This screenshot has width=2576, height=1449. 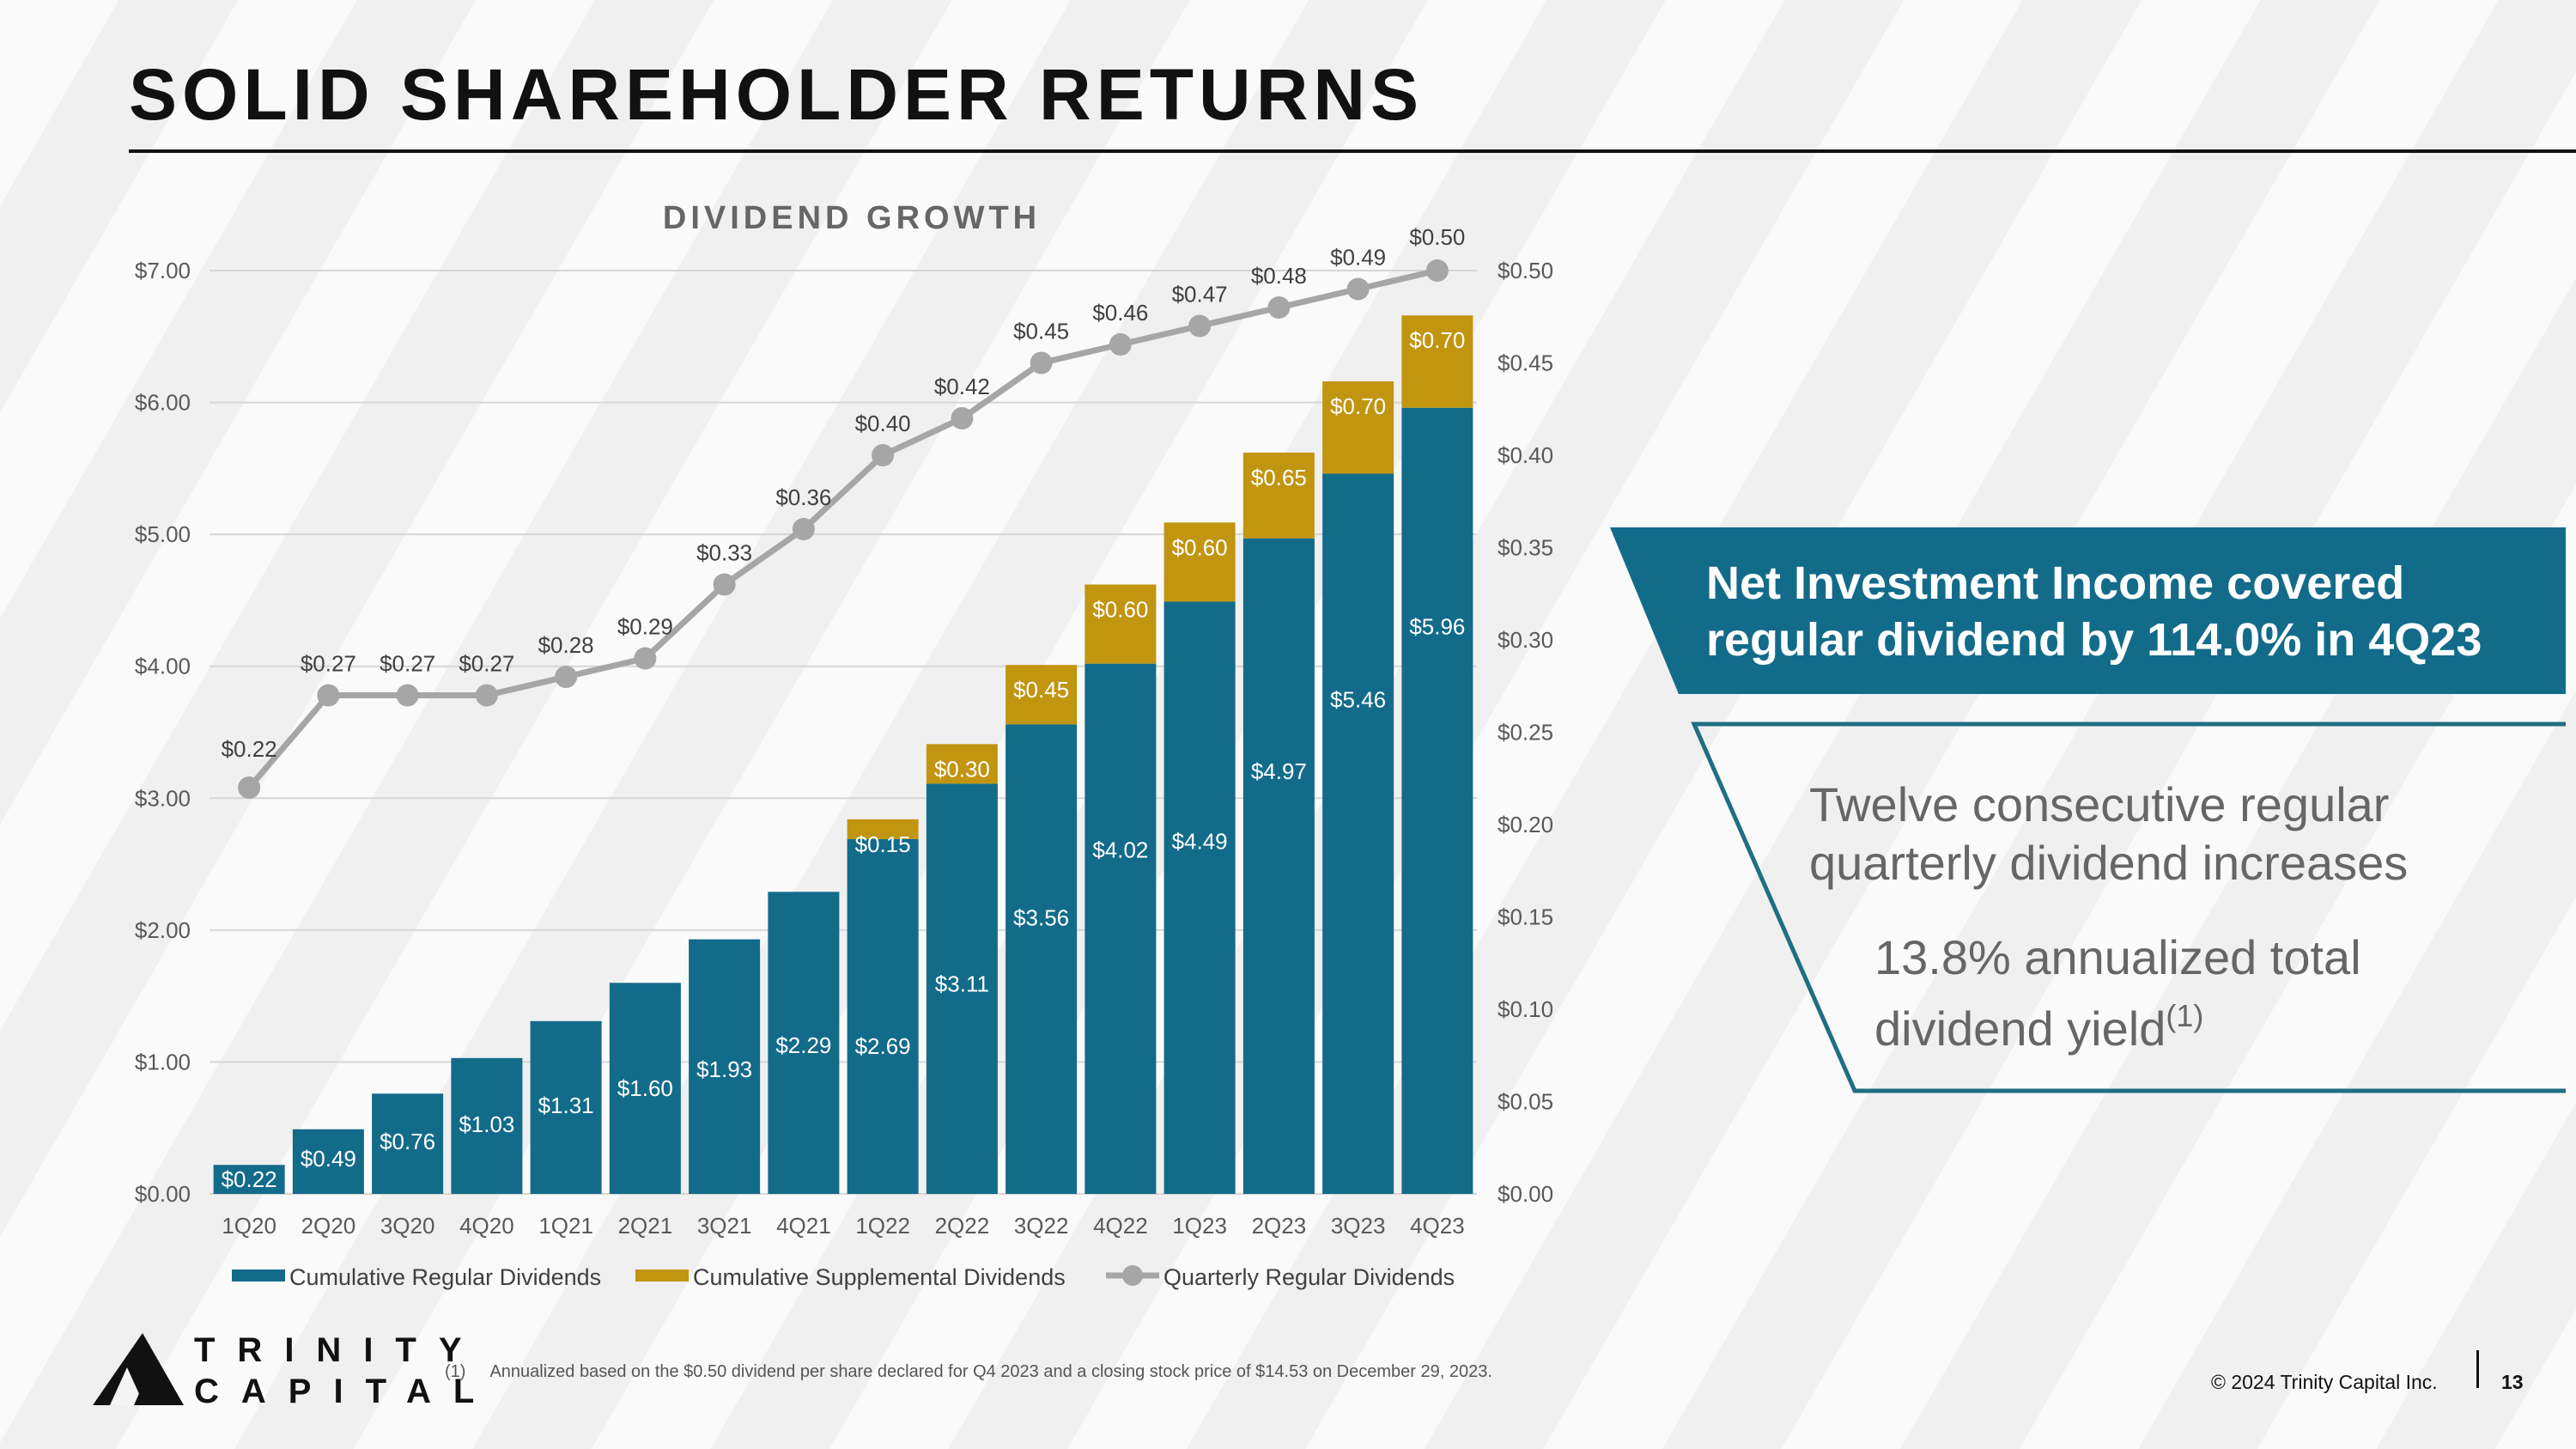 I want to click on line-data-label: $0.29, so click(x=645, y=627).